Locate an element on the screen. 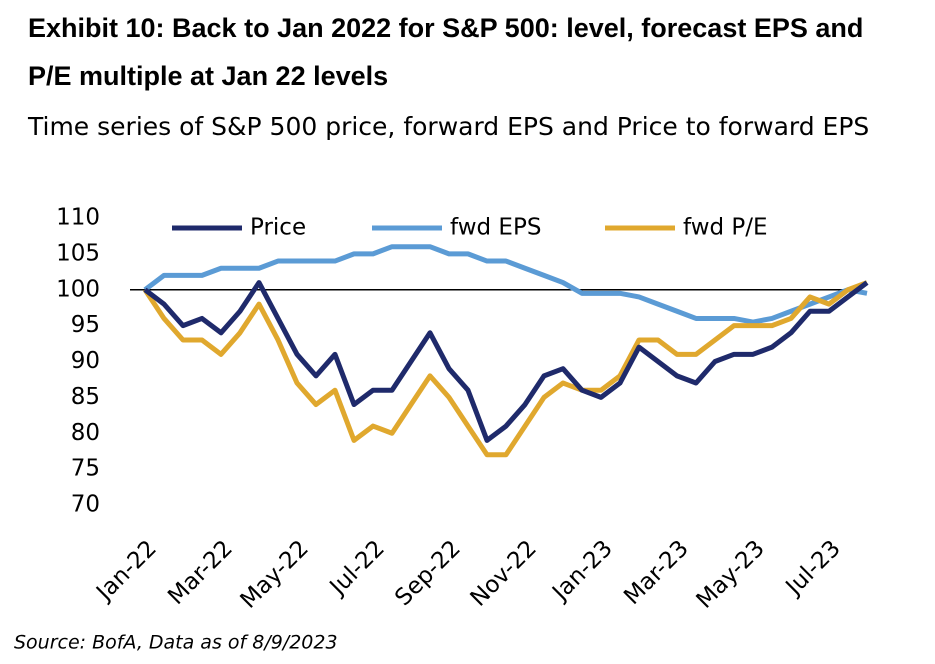 Image resolution: width=935 pixels, height=664 pixels. y-tick-label: 85 is located at coordinates (85, 397).